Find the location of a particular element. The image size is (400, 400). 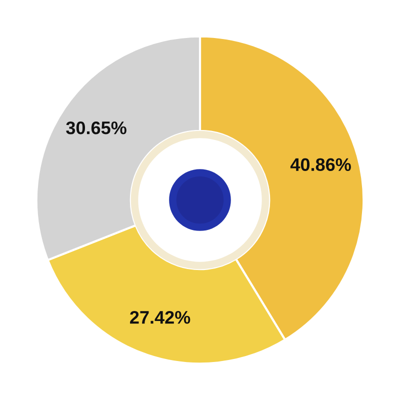

data-label: 30.65% is located at coordinates (96, 127).